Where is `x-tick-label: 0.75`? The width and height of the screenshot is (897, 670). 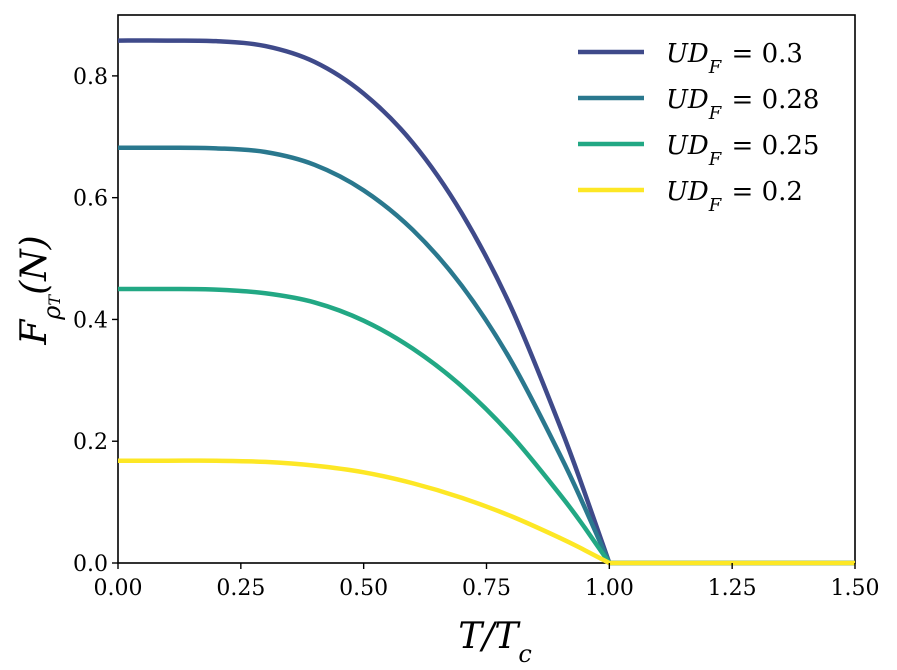
x-tick-label: 0.75 is located at coordinates (486, 588).